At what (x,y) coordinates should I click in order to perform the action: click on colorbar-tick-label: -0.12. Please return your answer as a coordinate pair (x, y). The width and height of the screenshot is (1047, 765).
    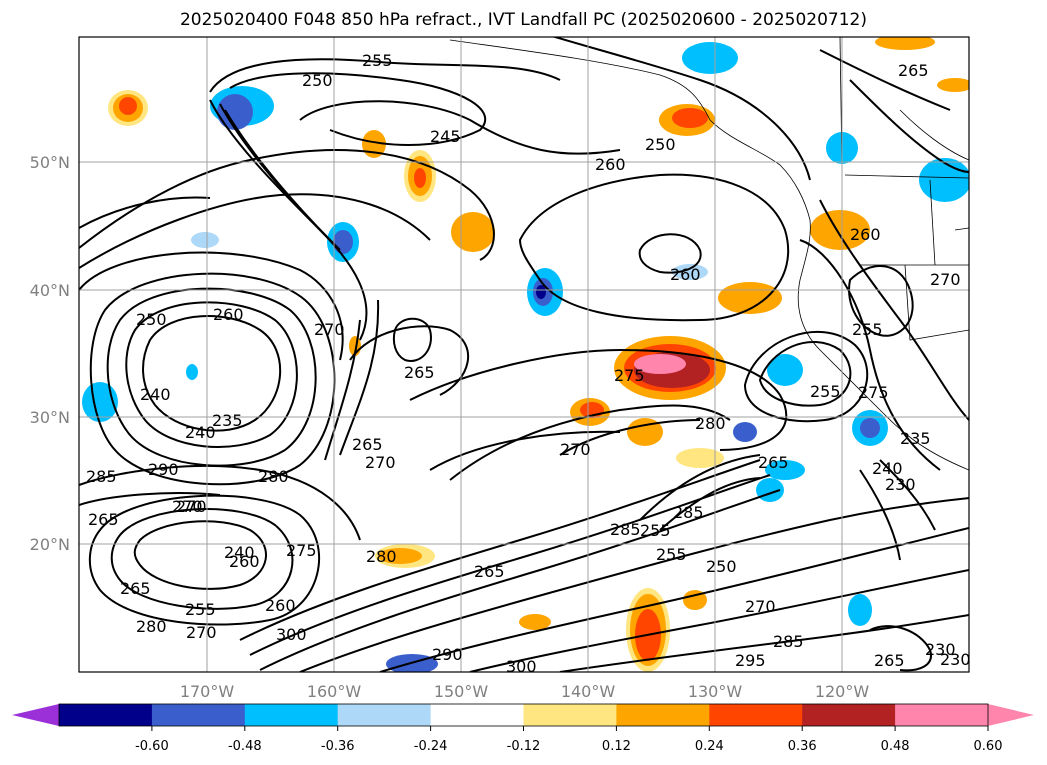
    Looking at the image, I should click on (524, 746).